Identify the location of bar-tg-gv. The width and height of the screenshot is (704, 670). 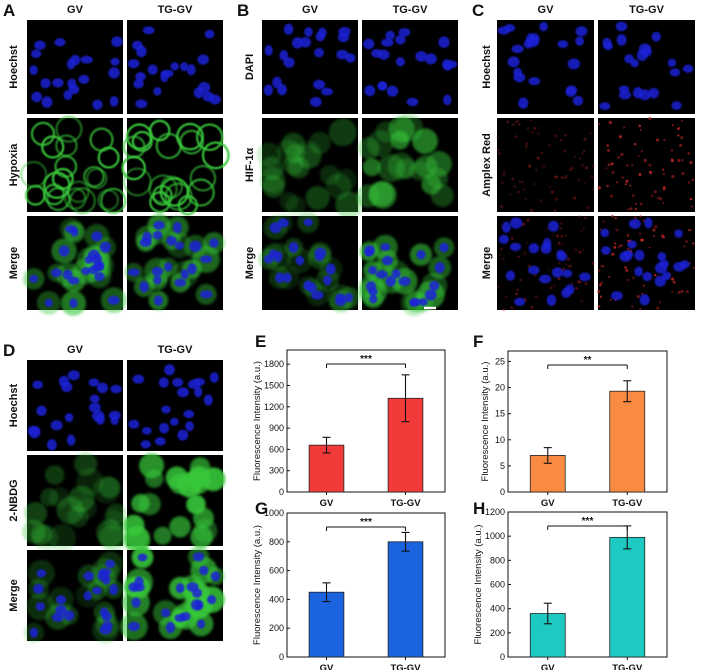
(405, 599).